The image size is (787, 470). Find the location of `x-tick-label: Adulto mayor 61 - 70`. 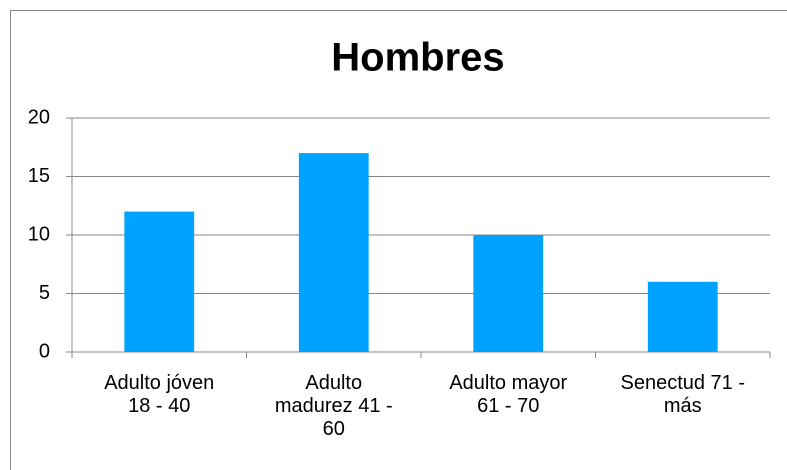

x-tick-label: Adulto mayor 61 - 70 is located at coordinates (508, 394).